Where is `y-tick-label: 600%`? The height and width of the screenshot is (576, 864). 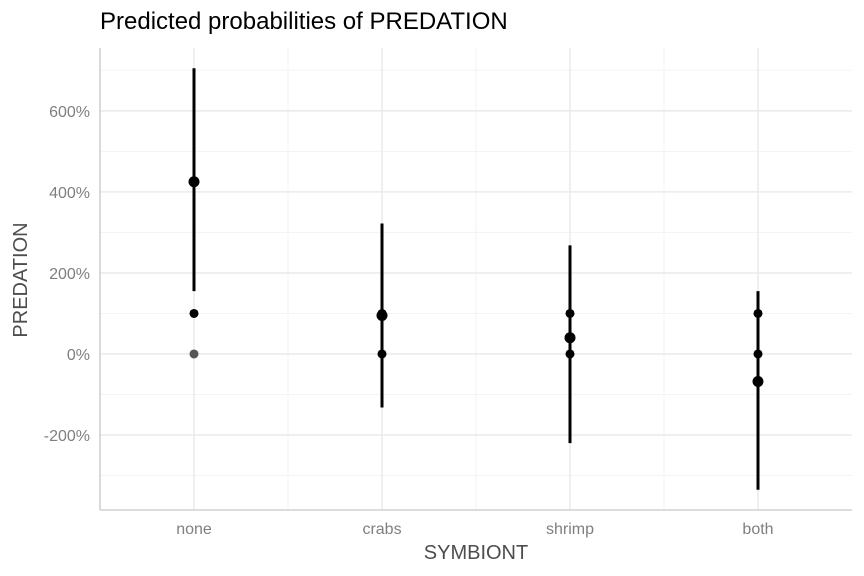 y-tick-label: 600% is located at coordinates (69, 112).